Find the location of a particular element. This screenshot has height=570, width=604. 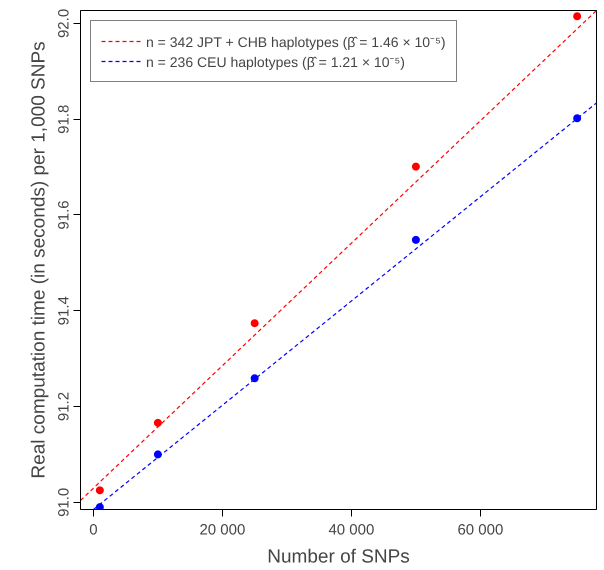

y-tick-label: 91.8 is located at coordinates (64, 119).